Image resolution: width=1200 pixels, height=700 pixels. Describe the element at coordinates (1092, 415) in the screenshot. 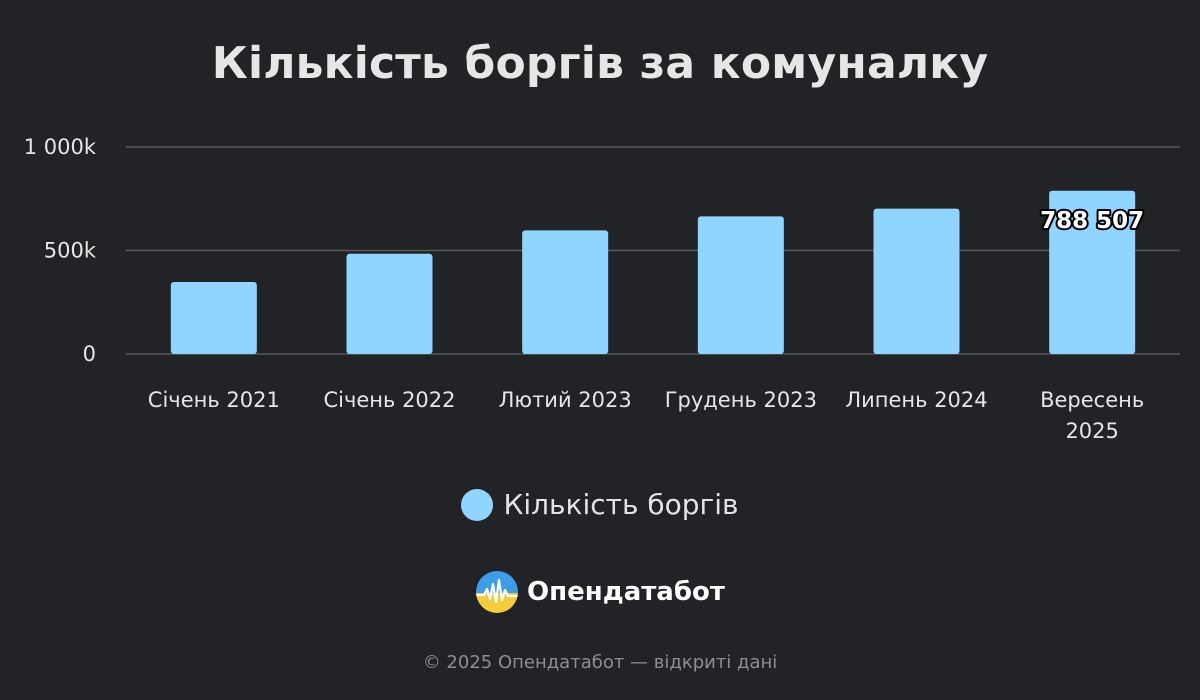

I see `x-tick-label-5: Вересень 2025` at that location.